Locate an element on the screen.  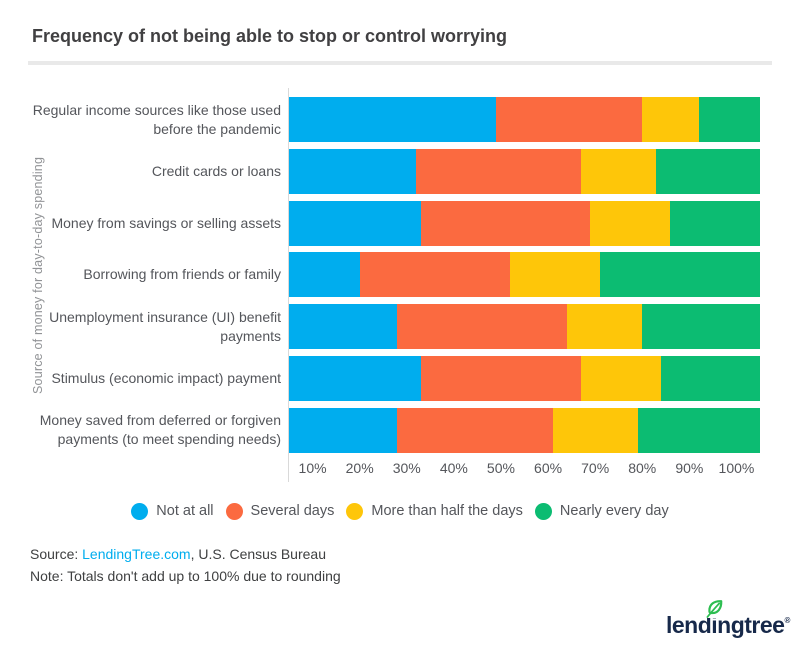
x-tick-label: 40% is located at coordinates (453, 468).